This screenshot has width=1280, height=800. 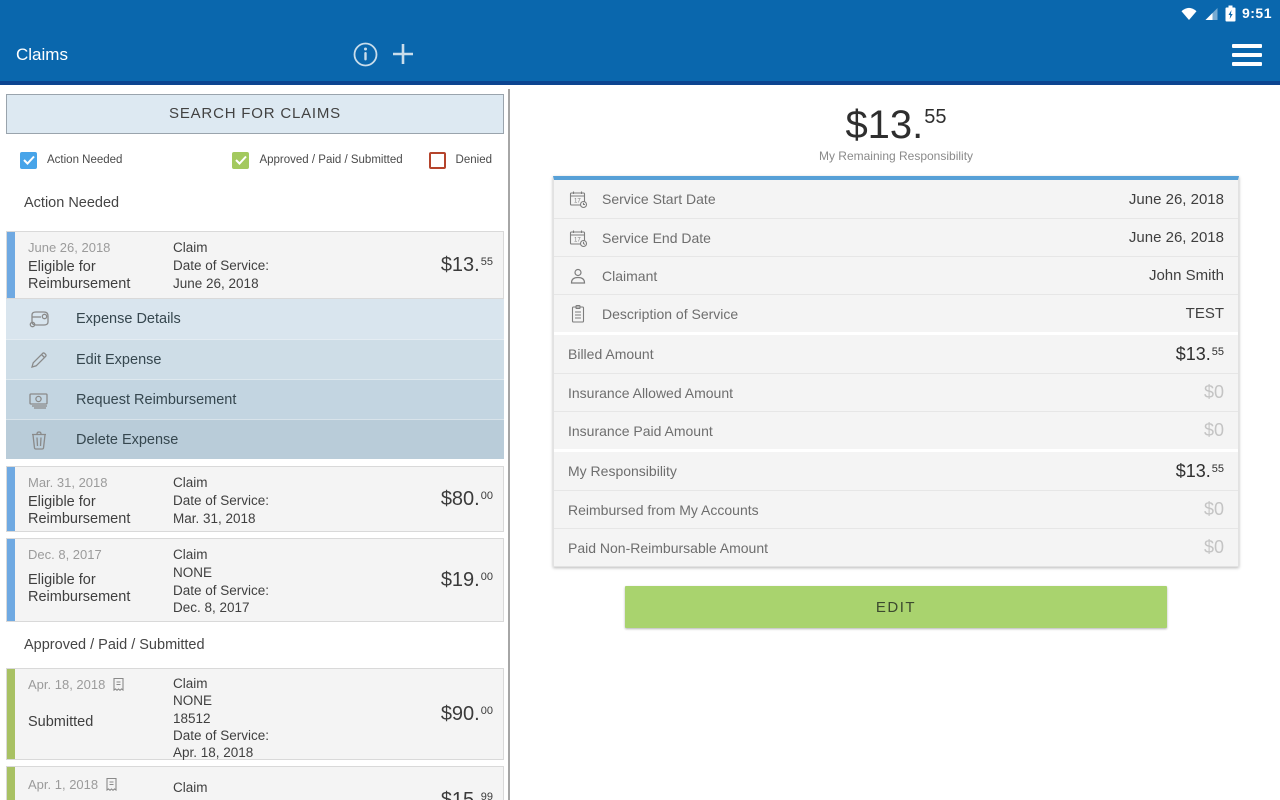 What do you see at coordinates (11, 265) in the screenshot?
I see `action-needed-accent-bar` at bounding box center [11, 265].